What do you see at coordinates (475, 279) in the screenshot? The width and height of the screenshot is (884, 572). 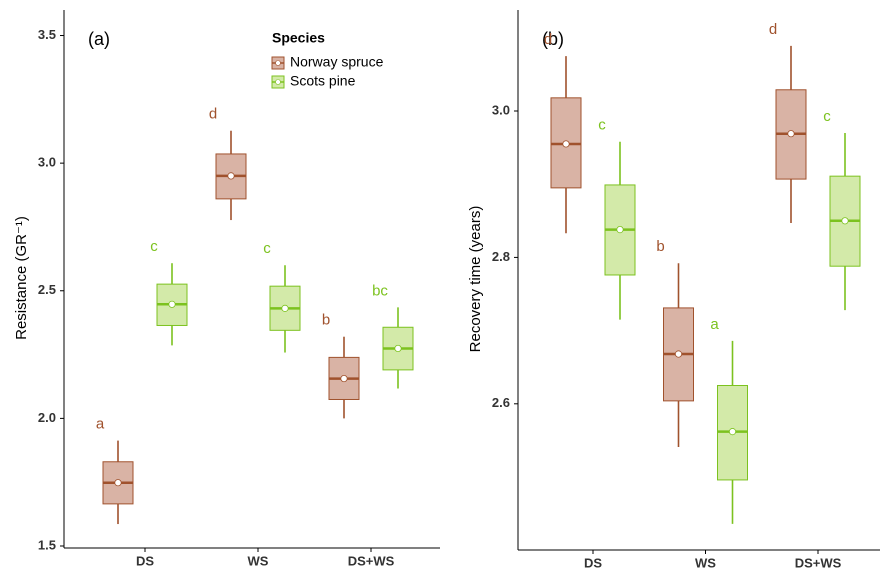 I see `y-axis-label: Recovery time (years)` at bounding box center [475, 279].